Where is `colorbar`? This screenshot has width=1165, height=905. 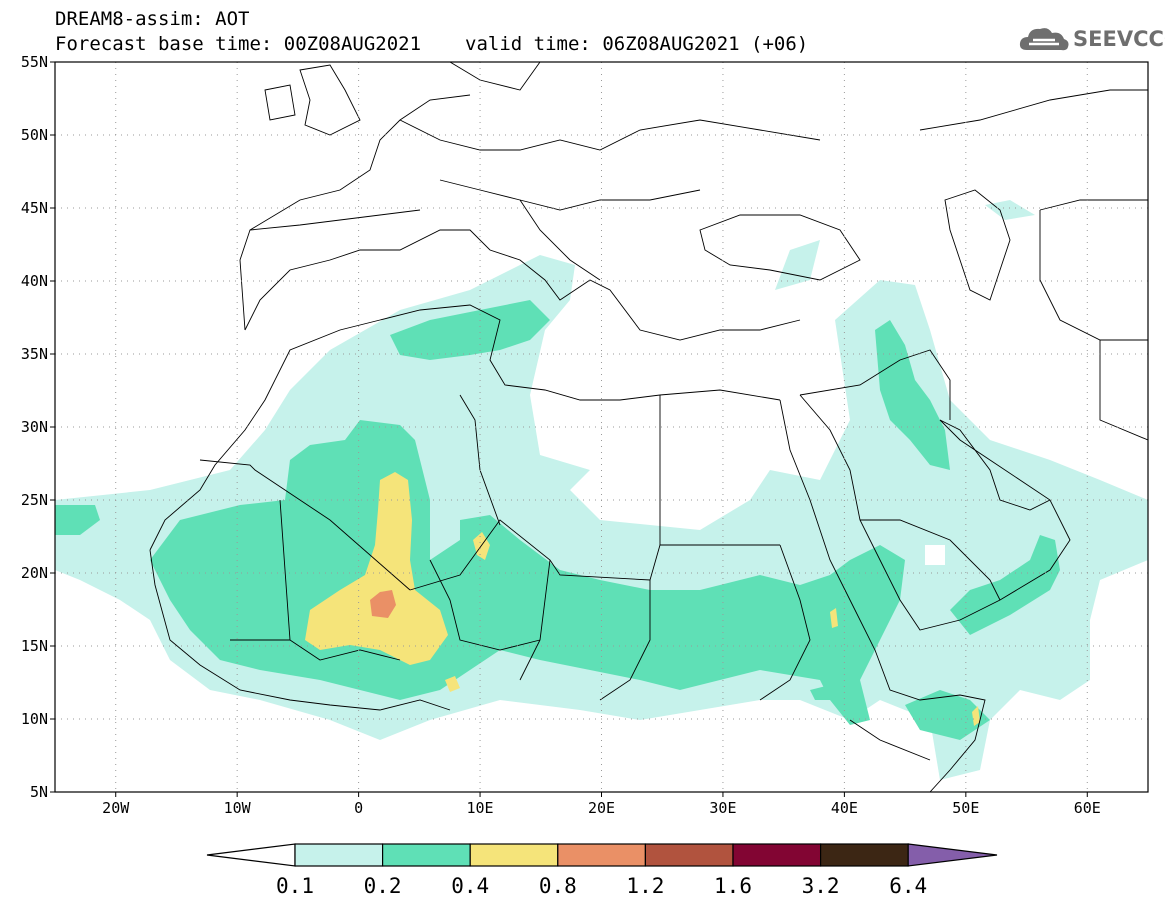
colorbar is located at coordinates (602, 855).